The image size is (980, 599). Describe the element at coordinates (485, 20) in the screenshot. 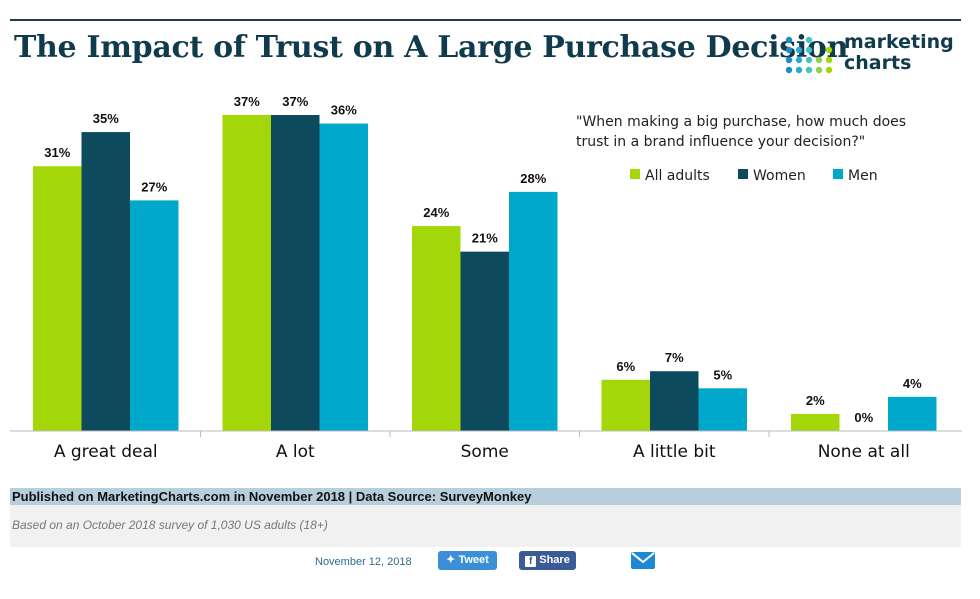

I see `top-rule` at that location.